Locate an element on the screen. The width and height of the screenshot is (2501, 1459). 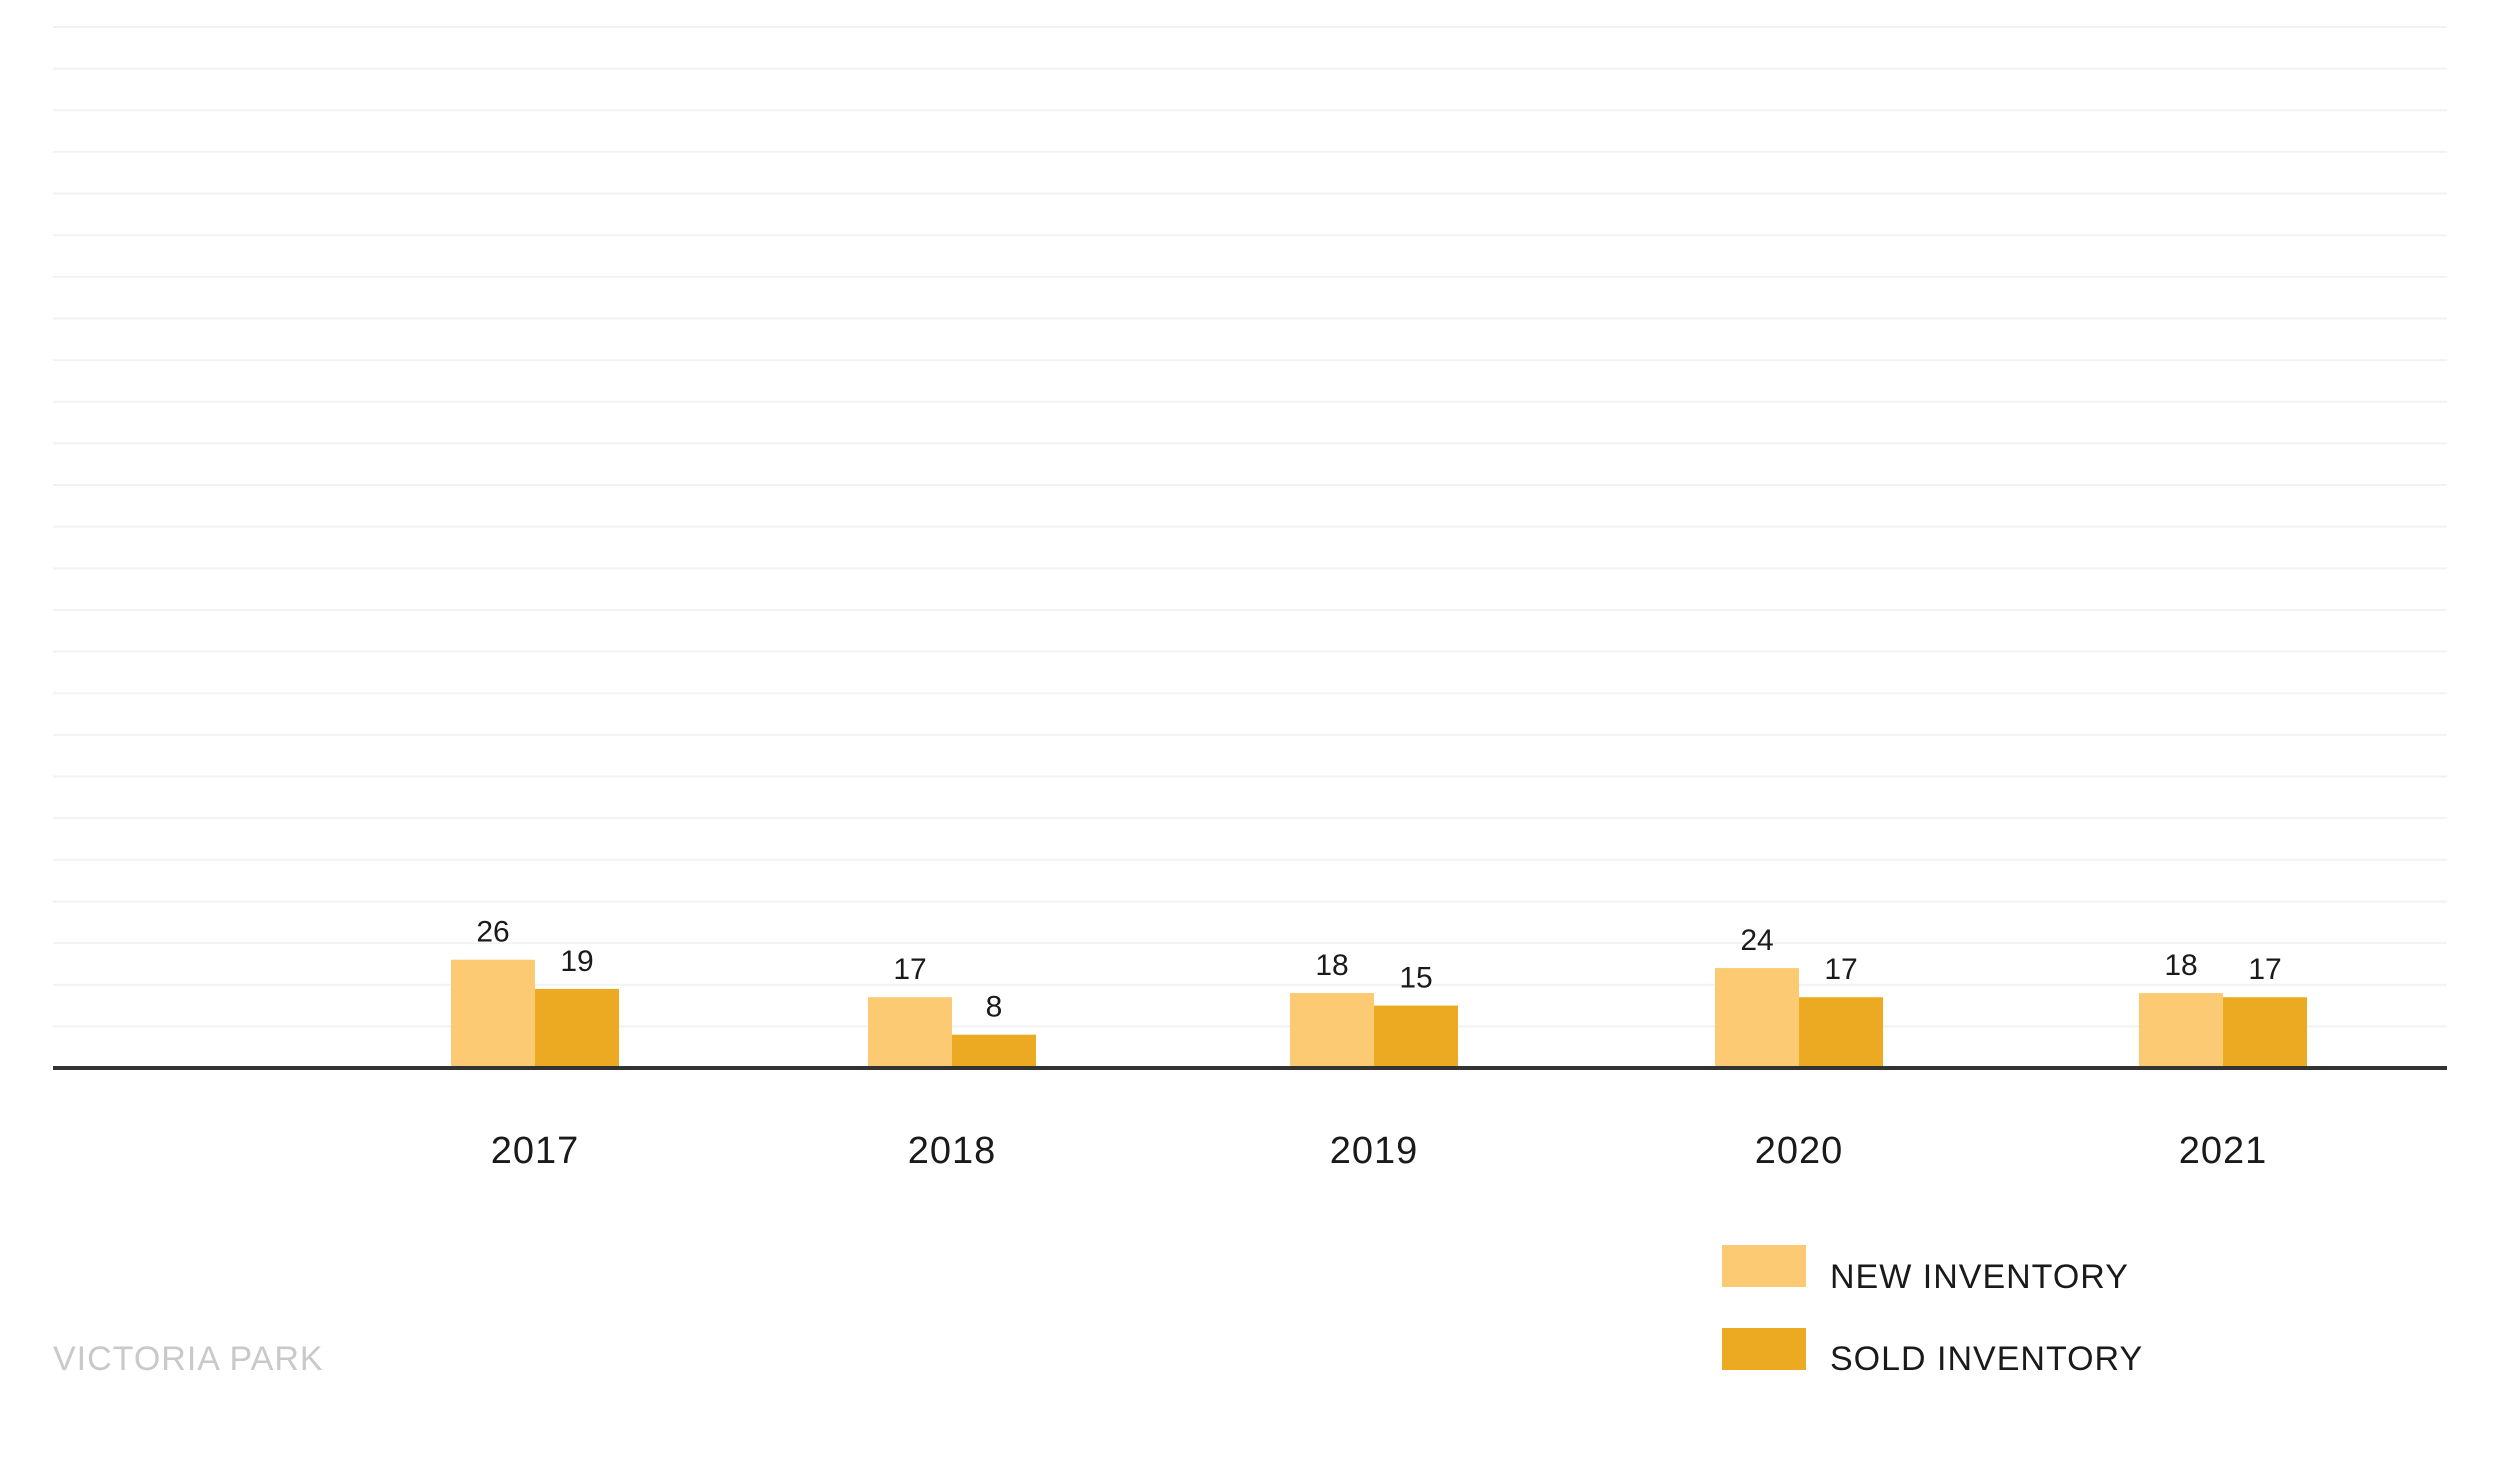
legend-label-sold-inventory: SOLD INVENTORY is located at coordinates (1986, 1359).